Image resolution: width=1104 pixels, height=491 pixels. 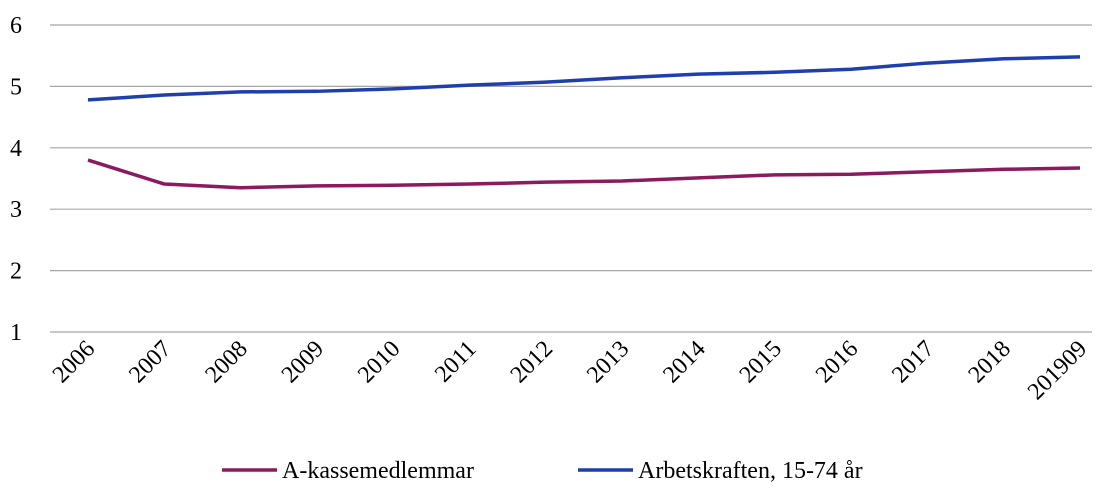 What do you see at coordinates (1057, 370) in the screenshot?
I see `x-tick-label: 201909` at bounding box center [1057, 370].